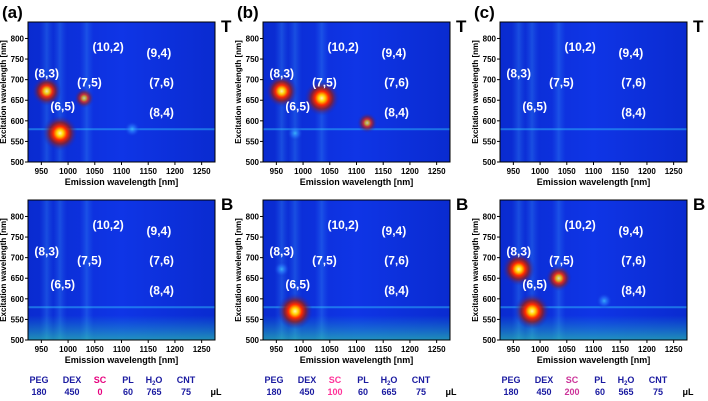 This screenshot has height=401, width=708. What do you see at coordinates (658, 392) in the screenshot?
I see `comp-value-cnt: 75` at bounding box center [658, 392].